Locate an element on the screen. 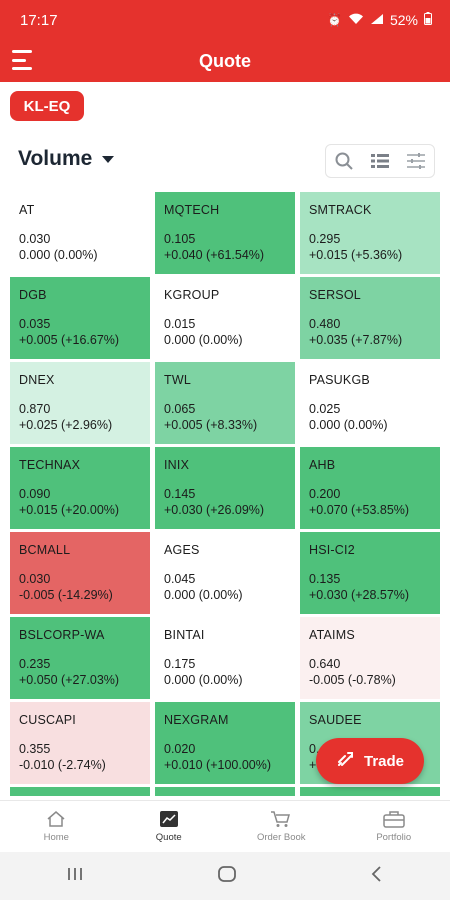 The image size is (450, 900). nav-home-label: Home is located at coordinates (56, 837).